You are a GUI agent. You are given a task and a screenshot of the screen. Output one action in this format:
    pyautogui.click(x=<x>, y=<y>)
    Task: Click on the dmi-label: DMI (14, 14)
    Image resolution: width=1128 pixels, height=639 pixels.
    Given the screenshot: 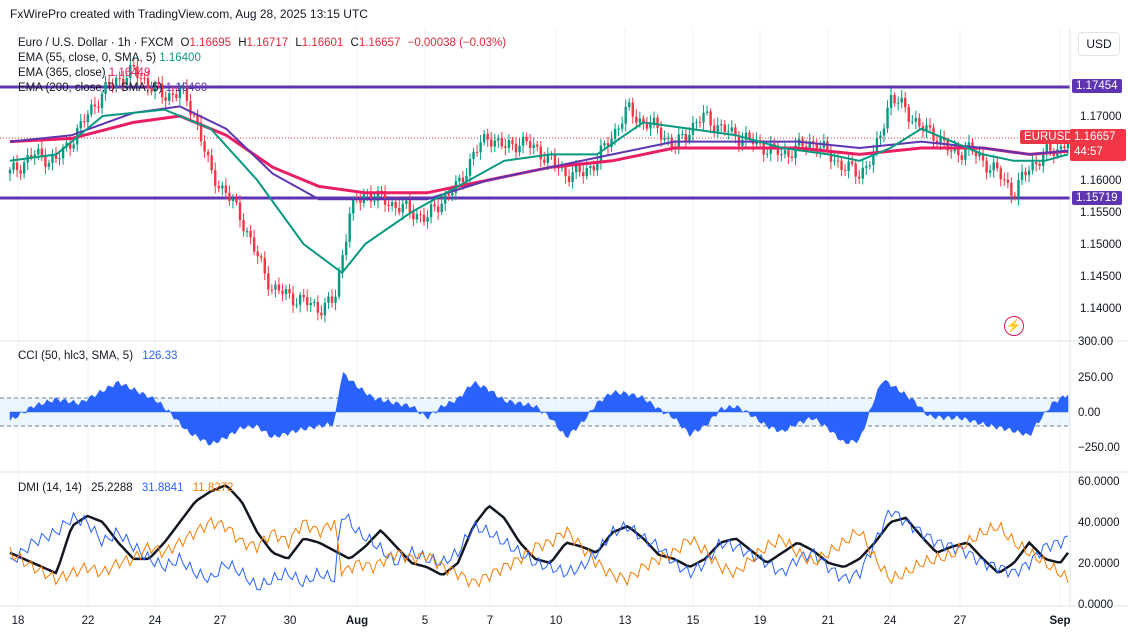 What is the action you would take?
    pyautogui.click(x=50, y=488)
    